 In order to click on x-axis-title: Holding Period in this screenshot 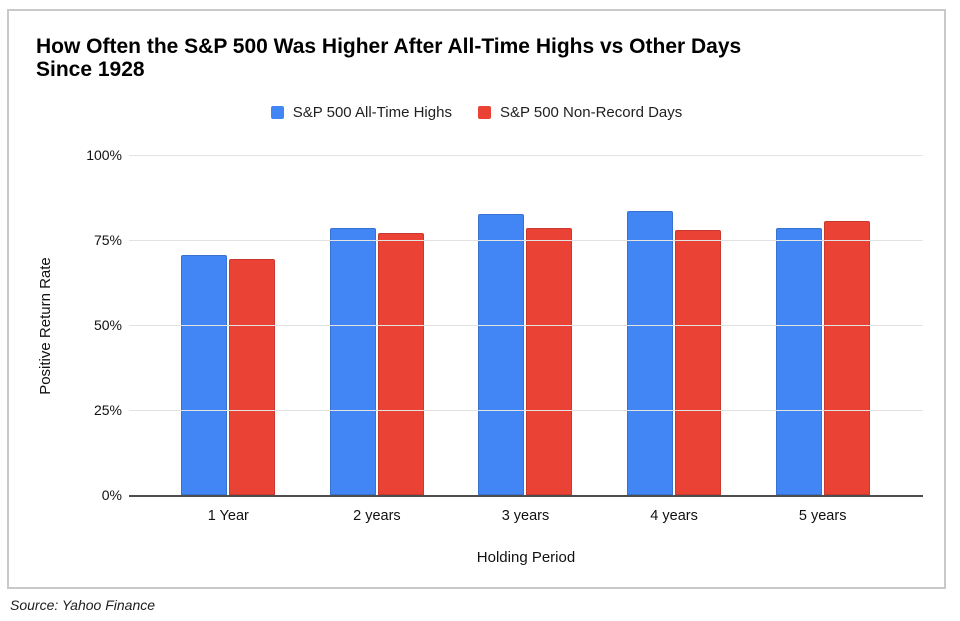, I will do `click(526, 557)`.